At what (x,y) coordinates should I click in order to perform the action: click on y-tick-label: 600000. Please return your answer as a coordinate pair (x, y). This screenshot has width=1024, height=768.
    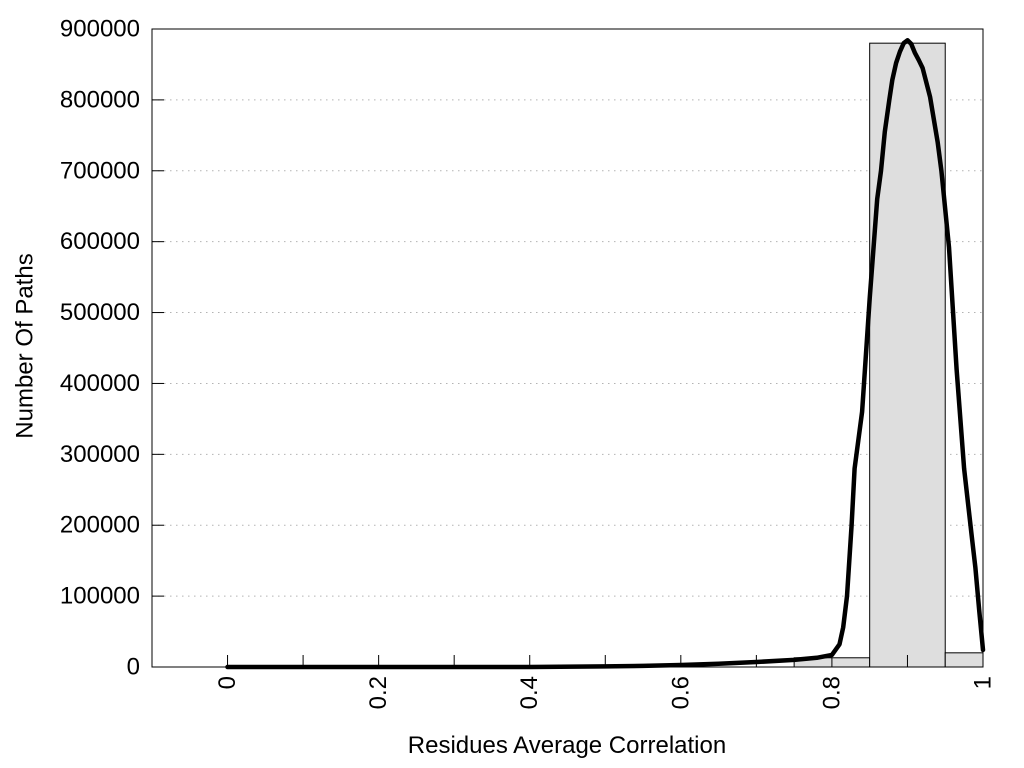
    Looking at the image, I should click on (100, 241).